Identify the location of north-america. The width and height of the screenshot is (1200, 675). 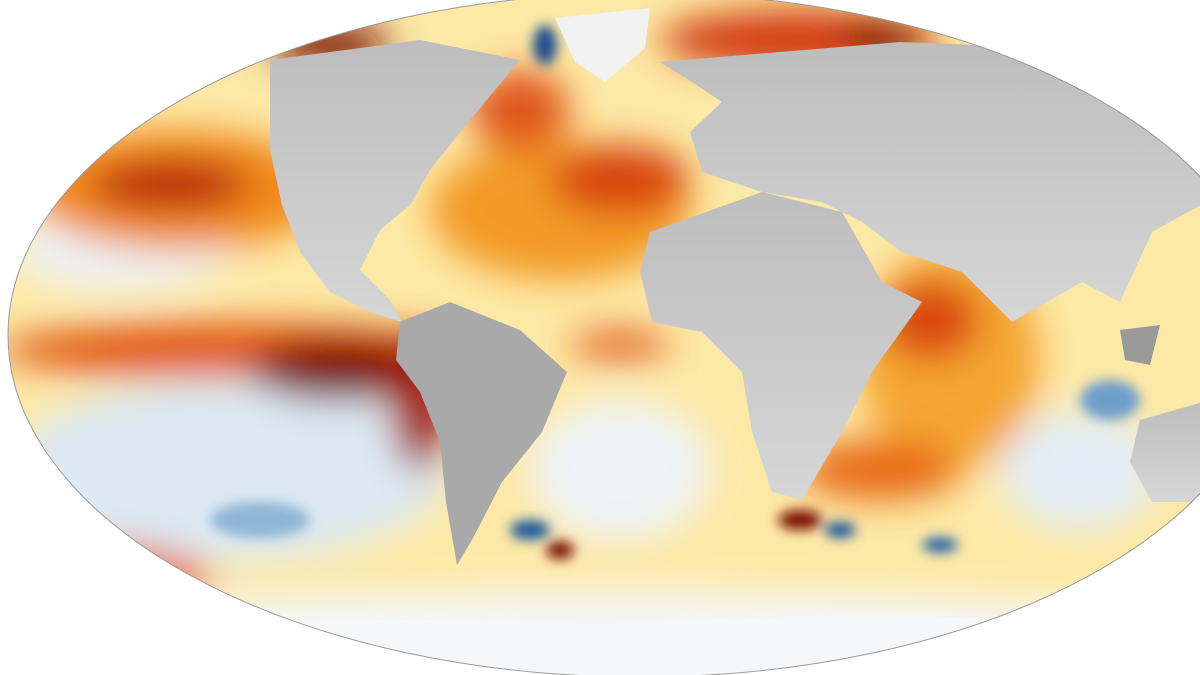
(395, 181).